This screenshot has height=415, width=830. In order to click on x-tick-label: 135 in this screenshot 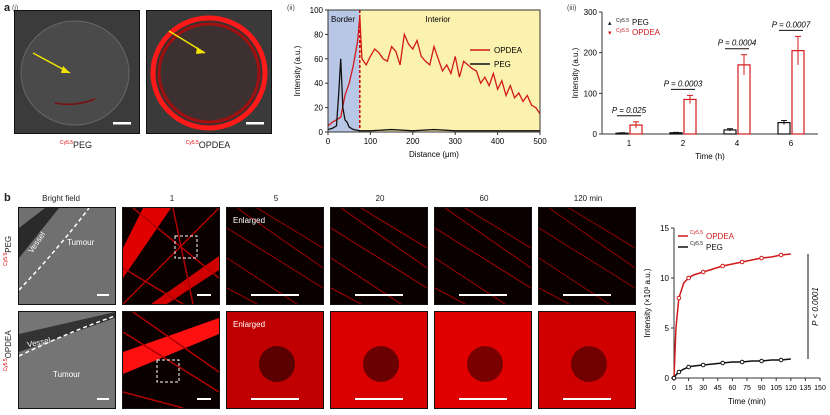, I will do `click(806, 388)`.